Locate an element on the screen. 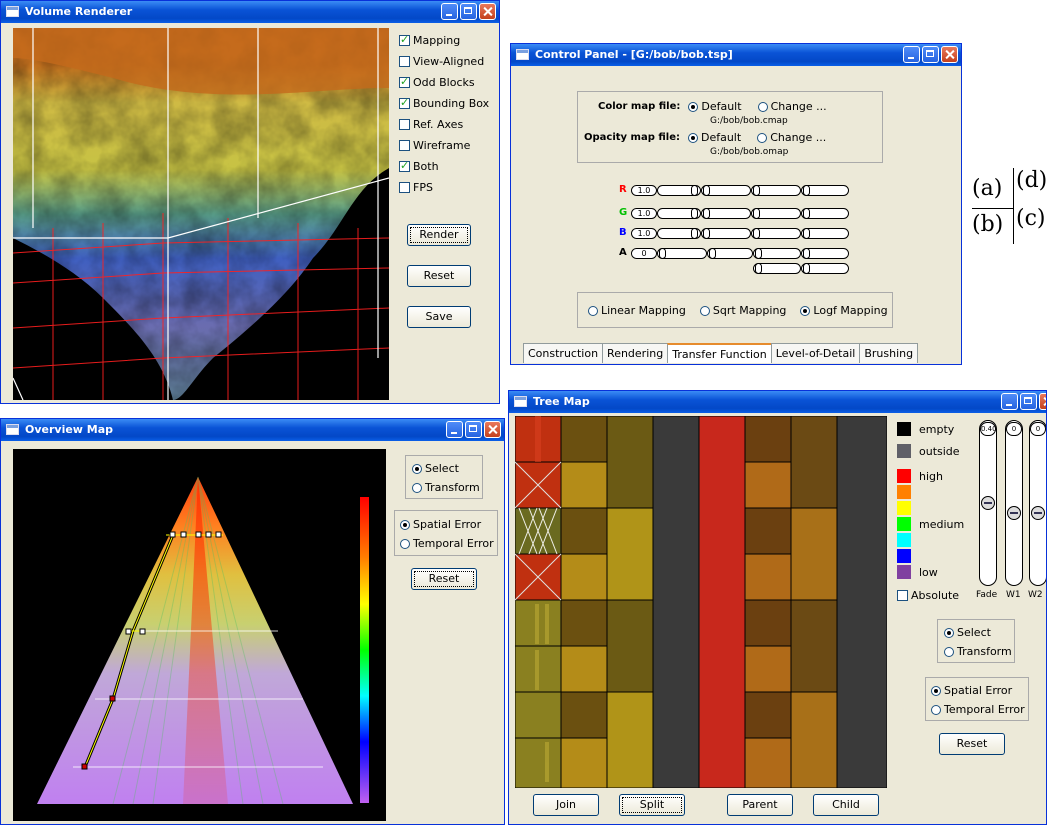 The image size is (1047, 825). tree-transform-radio: Transform is located at coordinates (978, 651).